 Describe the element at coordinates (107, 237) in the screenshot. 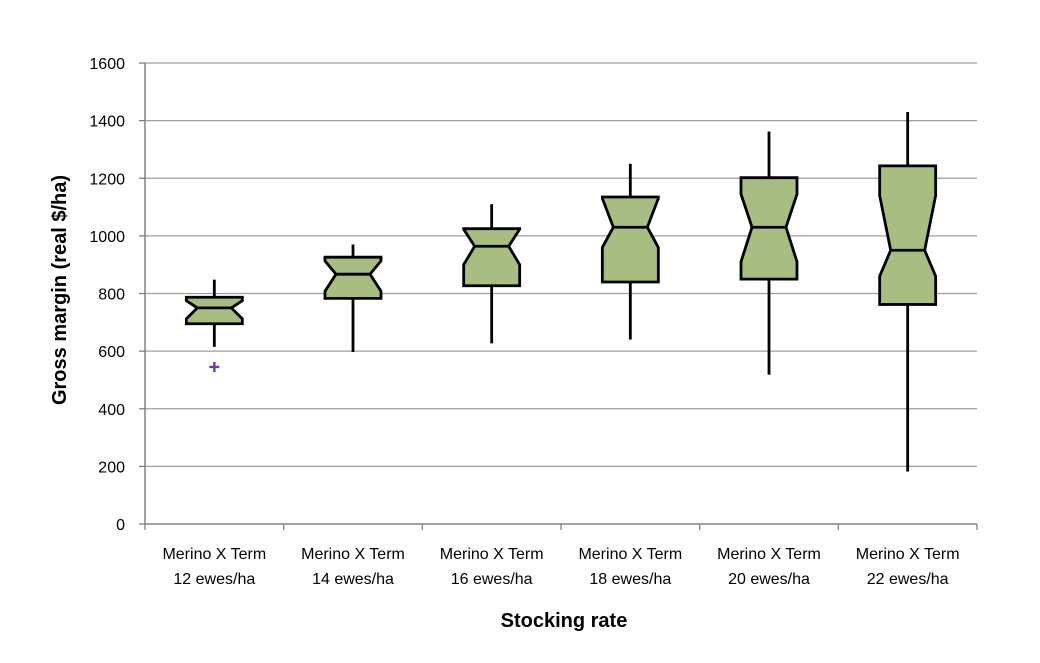

I see `y-tick-label: 1000` at that location.